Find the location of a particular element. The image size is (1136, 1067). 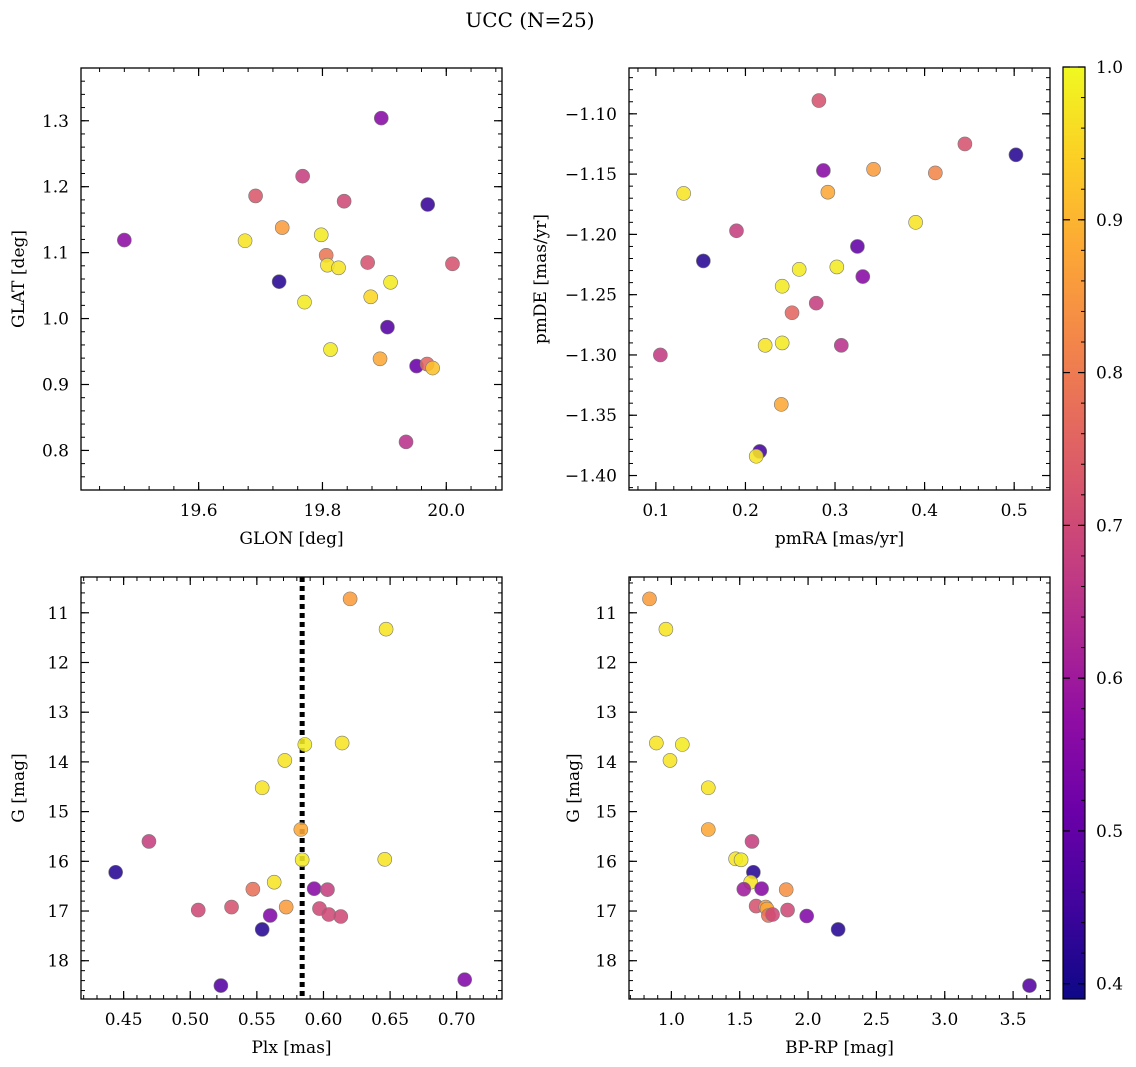

x-tick-label: 0.4 is located at coordinates (924, 511).